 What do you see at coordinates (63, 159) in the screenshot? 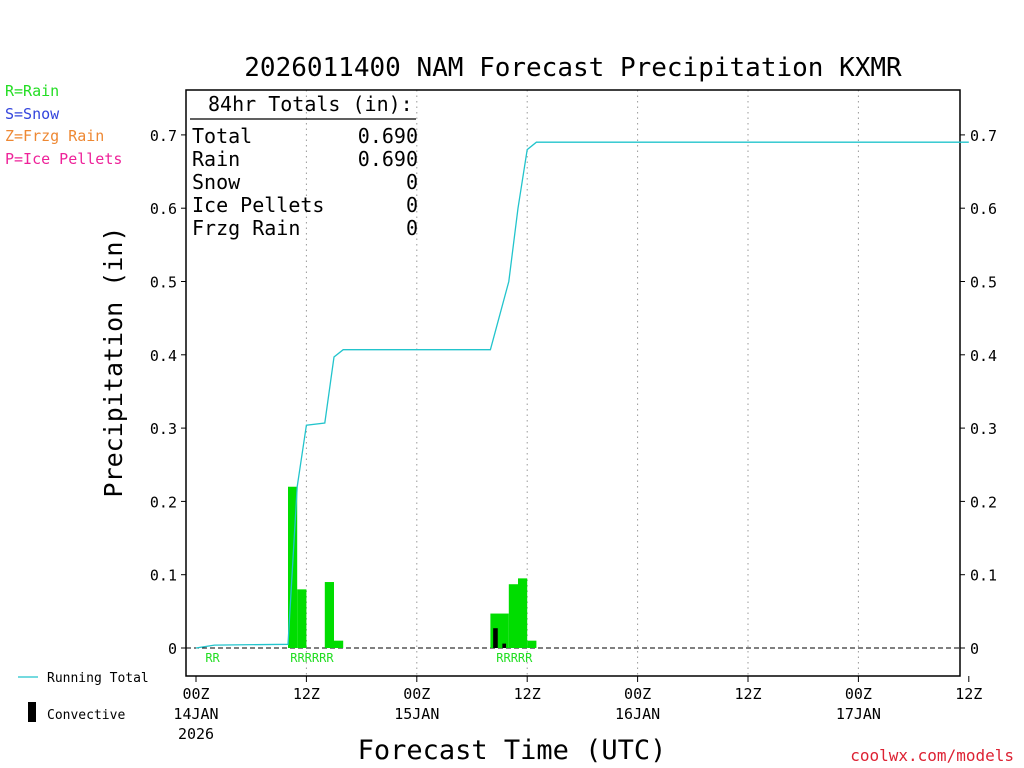
I see `legend-ice-pellets: P=Ice Pellets` at bounding box center [63, 159].